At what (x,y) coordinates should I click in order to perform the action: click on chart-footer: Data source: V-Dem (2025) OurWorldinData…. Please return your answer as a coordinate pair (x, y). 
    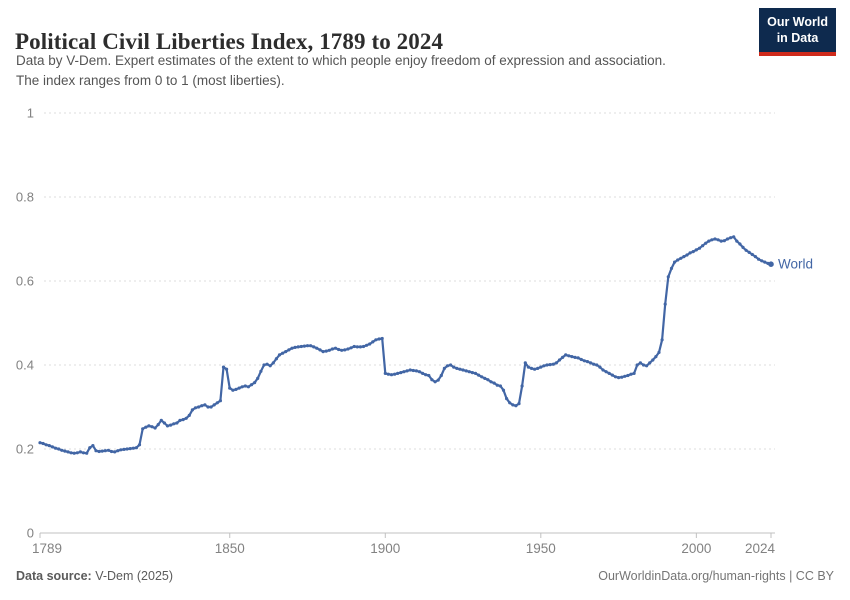
    Looking at the image, I should click on (425, 576).